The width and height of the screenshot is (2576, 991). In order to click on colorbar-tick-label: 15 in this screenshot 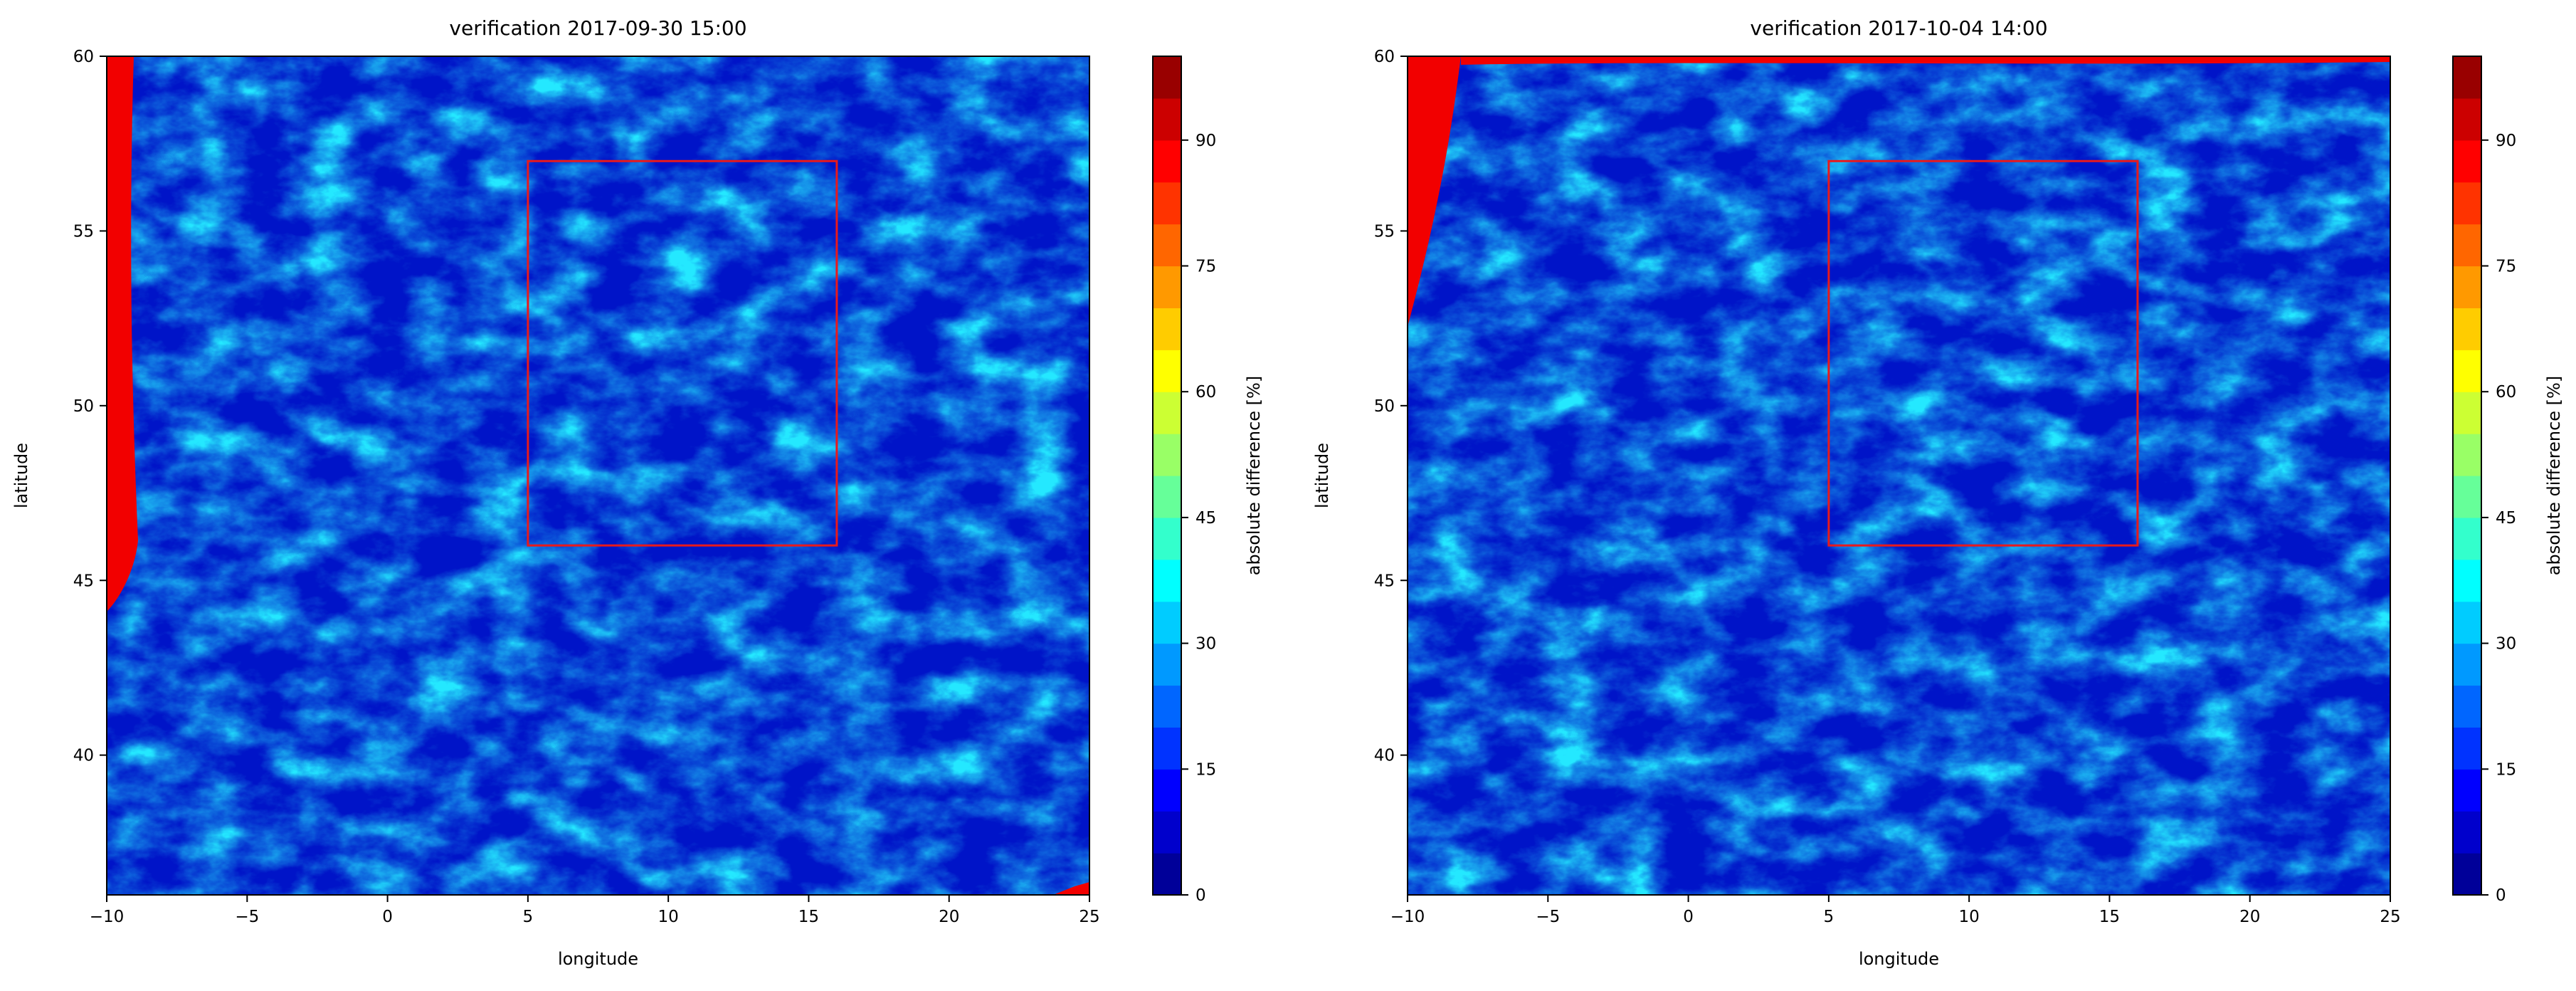, I will do `click(1205, 770)`.